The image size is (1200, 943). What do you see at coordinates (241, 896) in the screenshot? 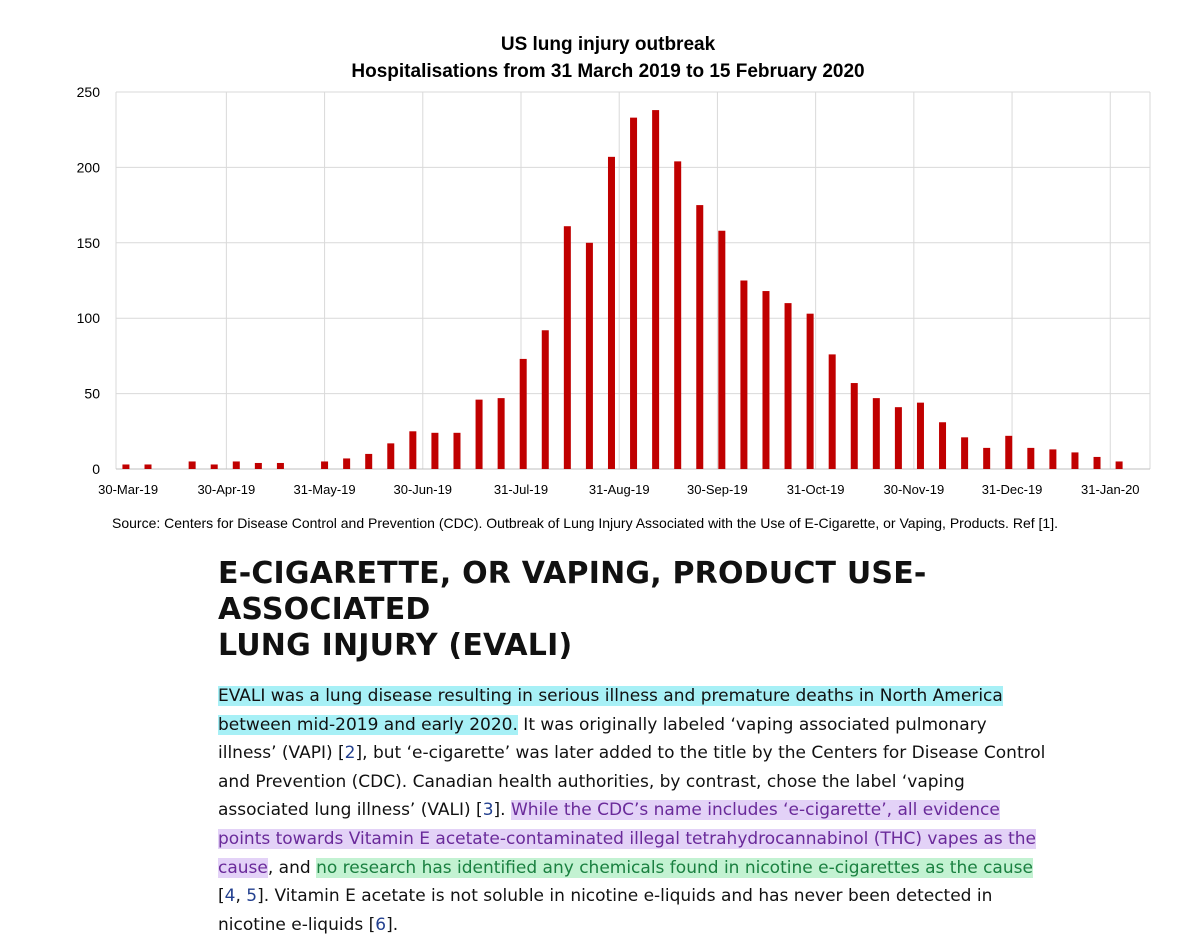
I see `paragraph-text: ,` at bounding box center [241, 896].